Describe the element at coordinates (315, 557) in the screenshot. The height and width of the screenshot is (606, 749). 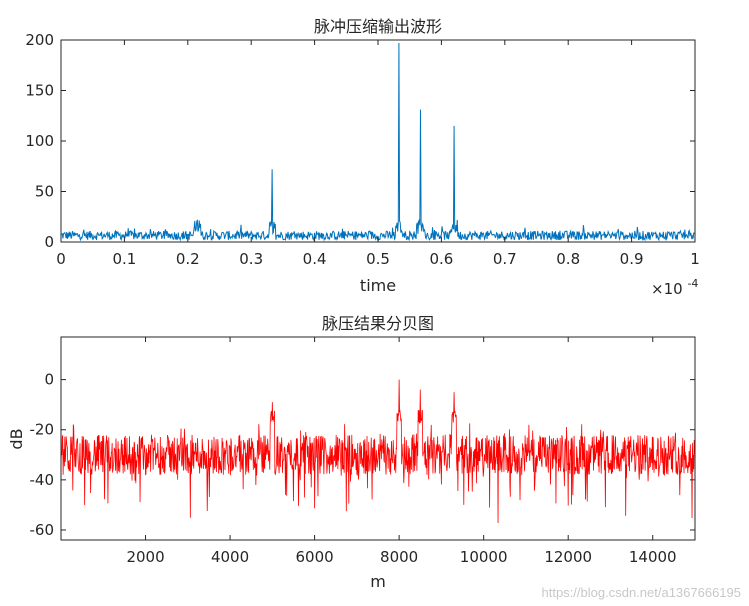
I see `bottom-x-tick-label: 6000` at that location.